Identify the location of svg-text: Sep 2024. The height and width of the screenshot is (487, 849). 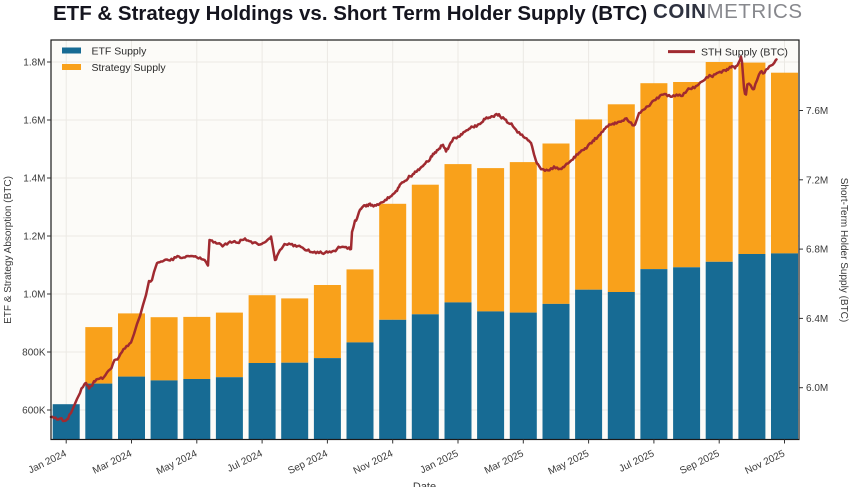
(308, 462).